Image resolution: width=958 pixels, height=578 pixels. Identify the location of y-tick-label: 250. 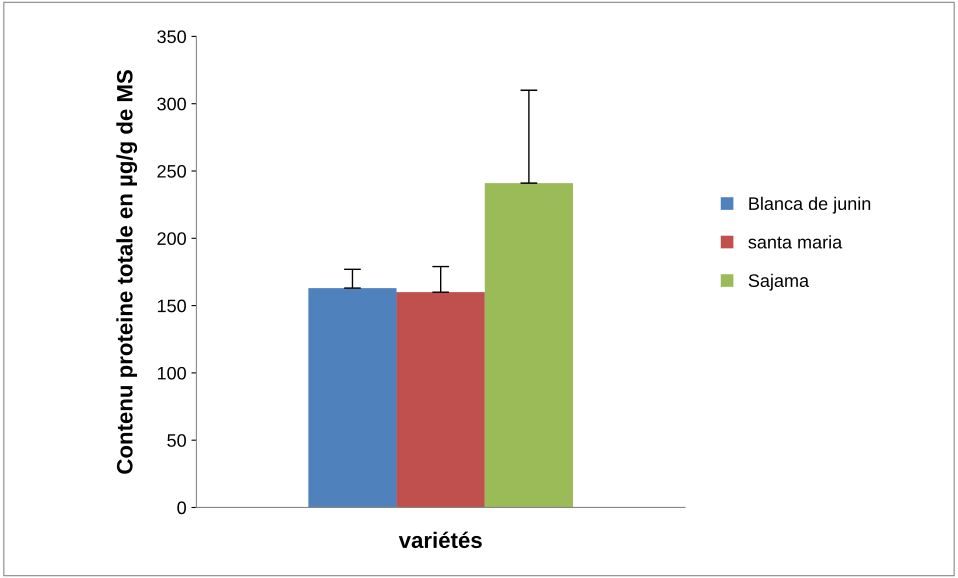
(171, 171).